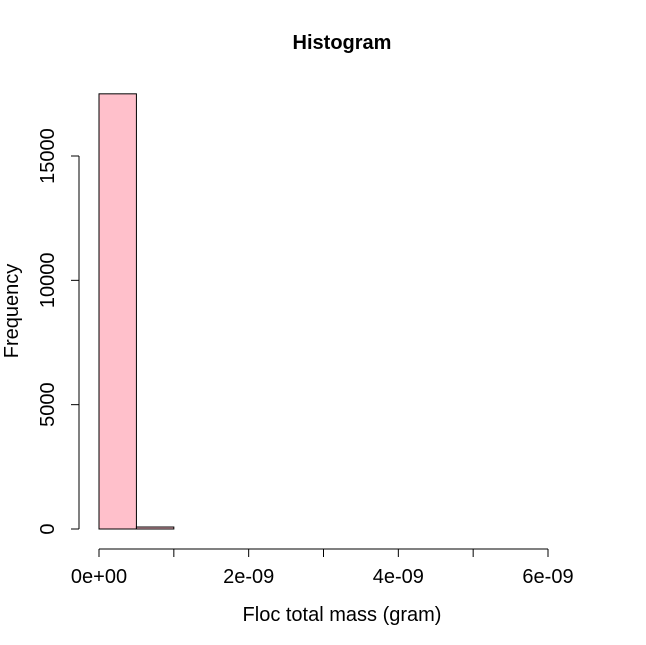 The image size is (646, 645). What do you see at coordinates (248, 577) in the screenshot?
I see `x-tick-label-1: 2e-09` at bounding box center [248, 577].